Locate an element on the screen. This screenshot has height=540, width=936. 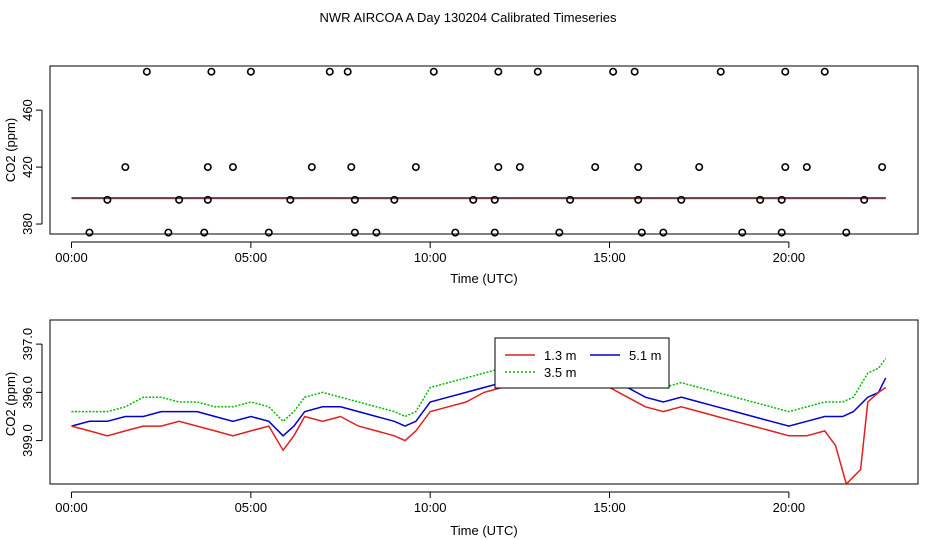
bottom-series-3-5-mline is located at coordinates (479, 385).